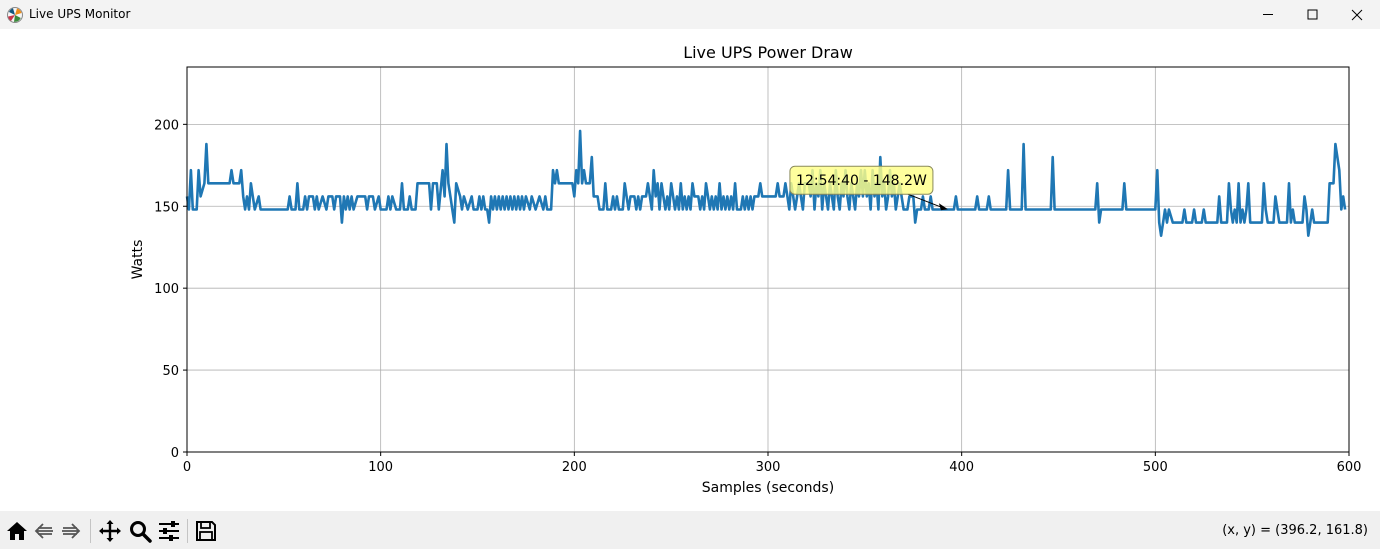 The height and width of the screenshot is (549, 1380). Describe the element at coordinates (690, 14) in the screenshot. I see `title-bar: Live UPS Monitor` at that location.